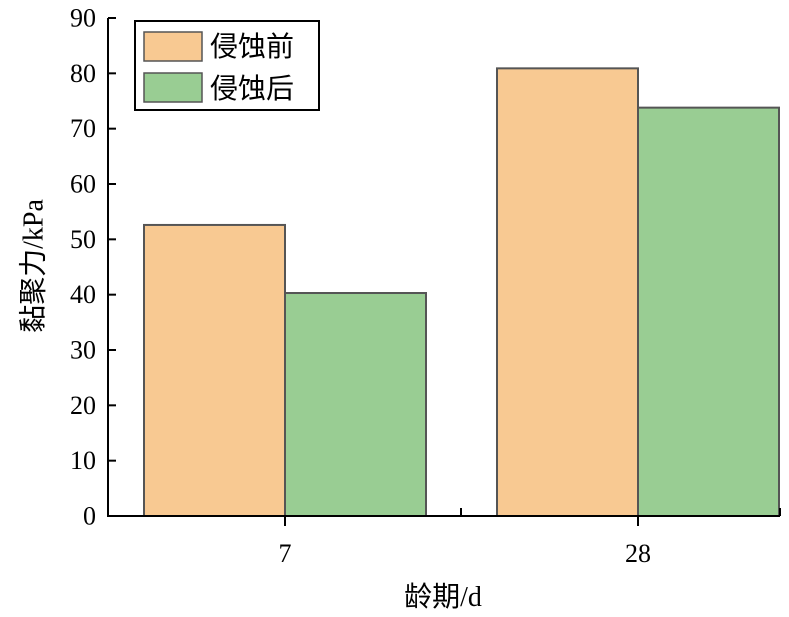  Describe the element at coordinates (443, 597) in the screenshot. I see `x-axis-title: 龄期/d` at that location.